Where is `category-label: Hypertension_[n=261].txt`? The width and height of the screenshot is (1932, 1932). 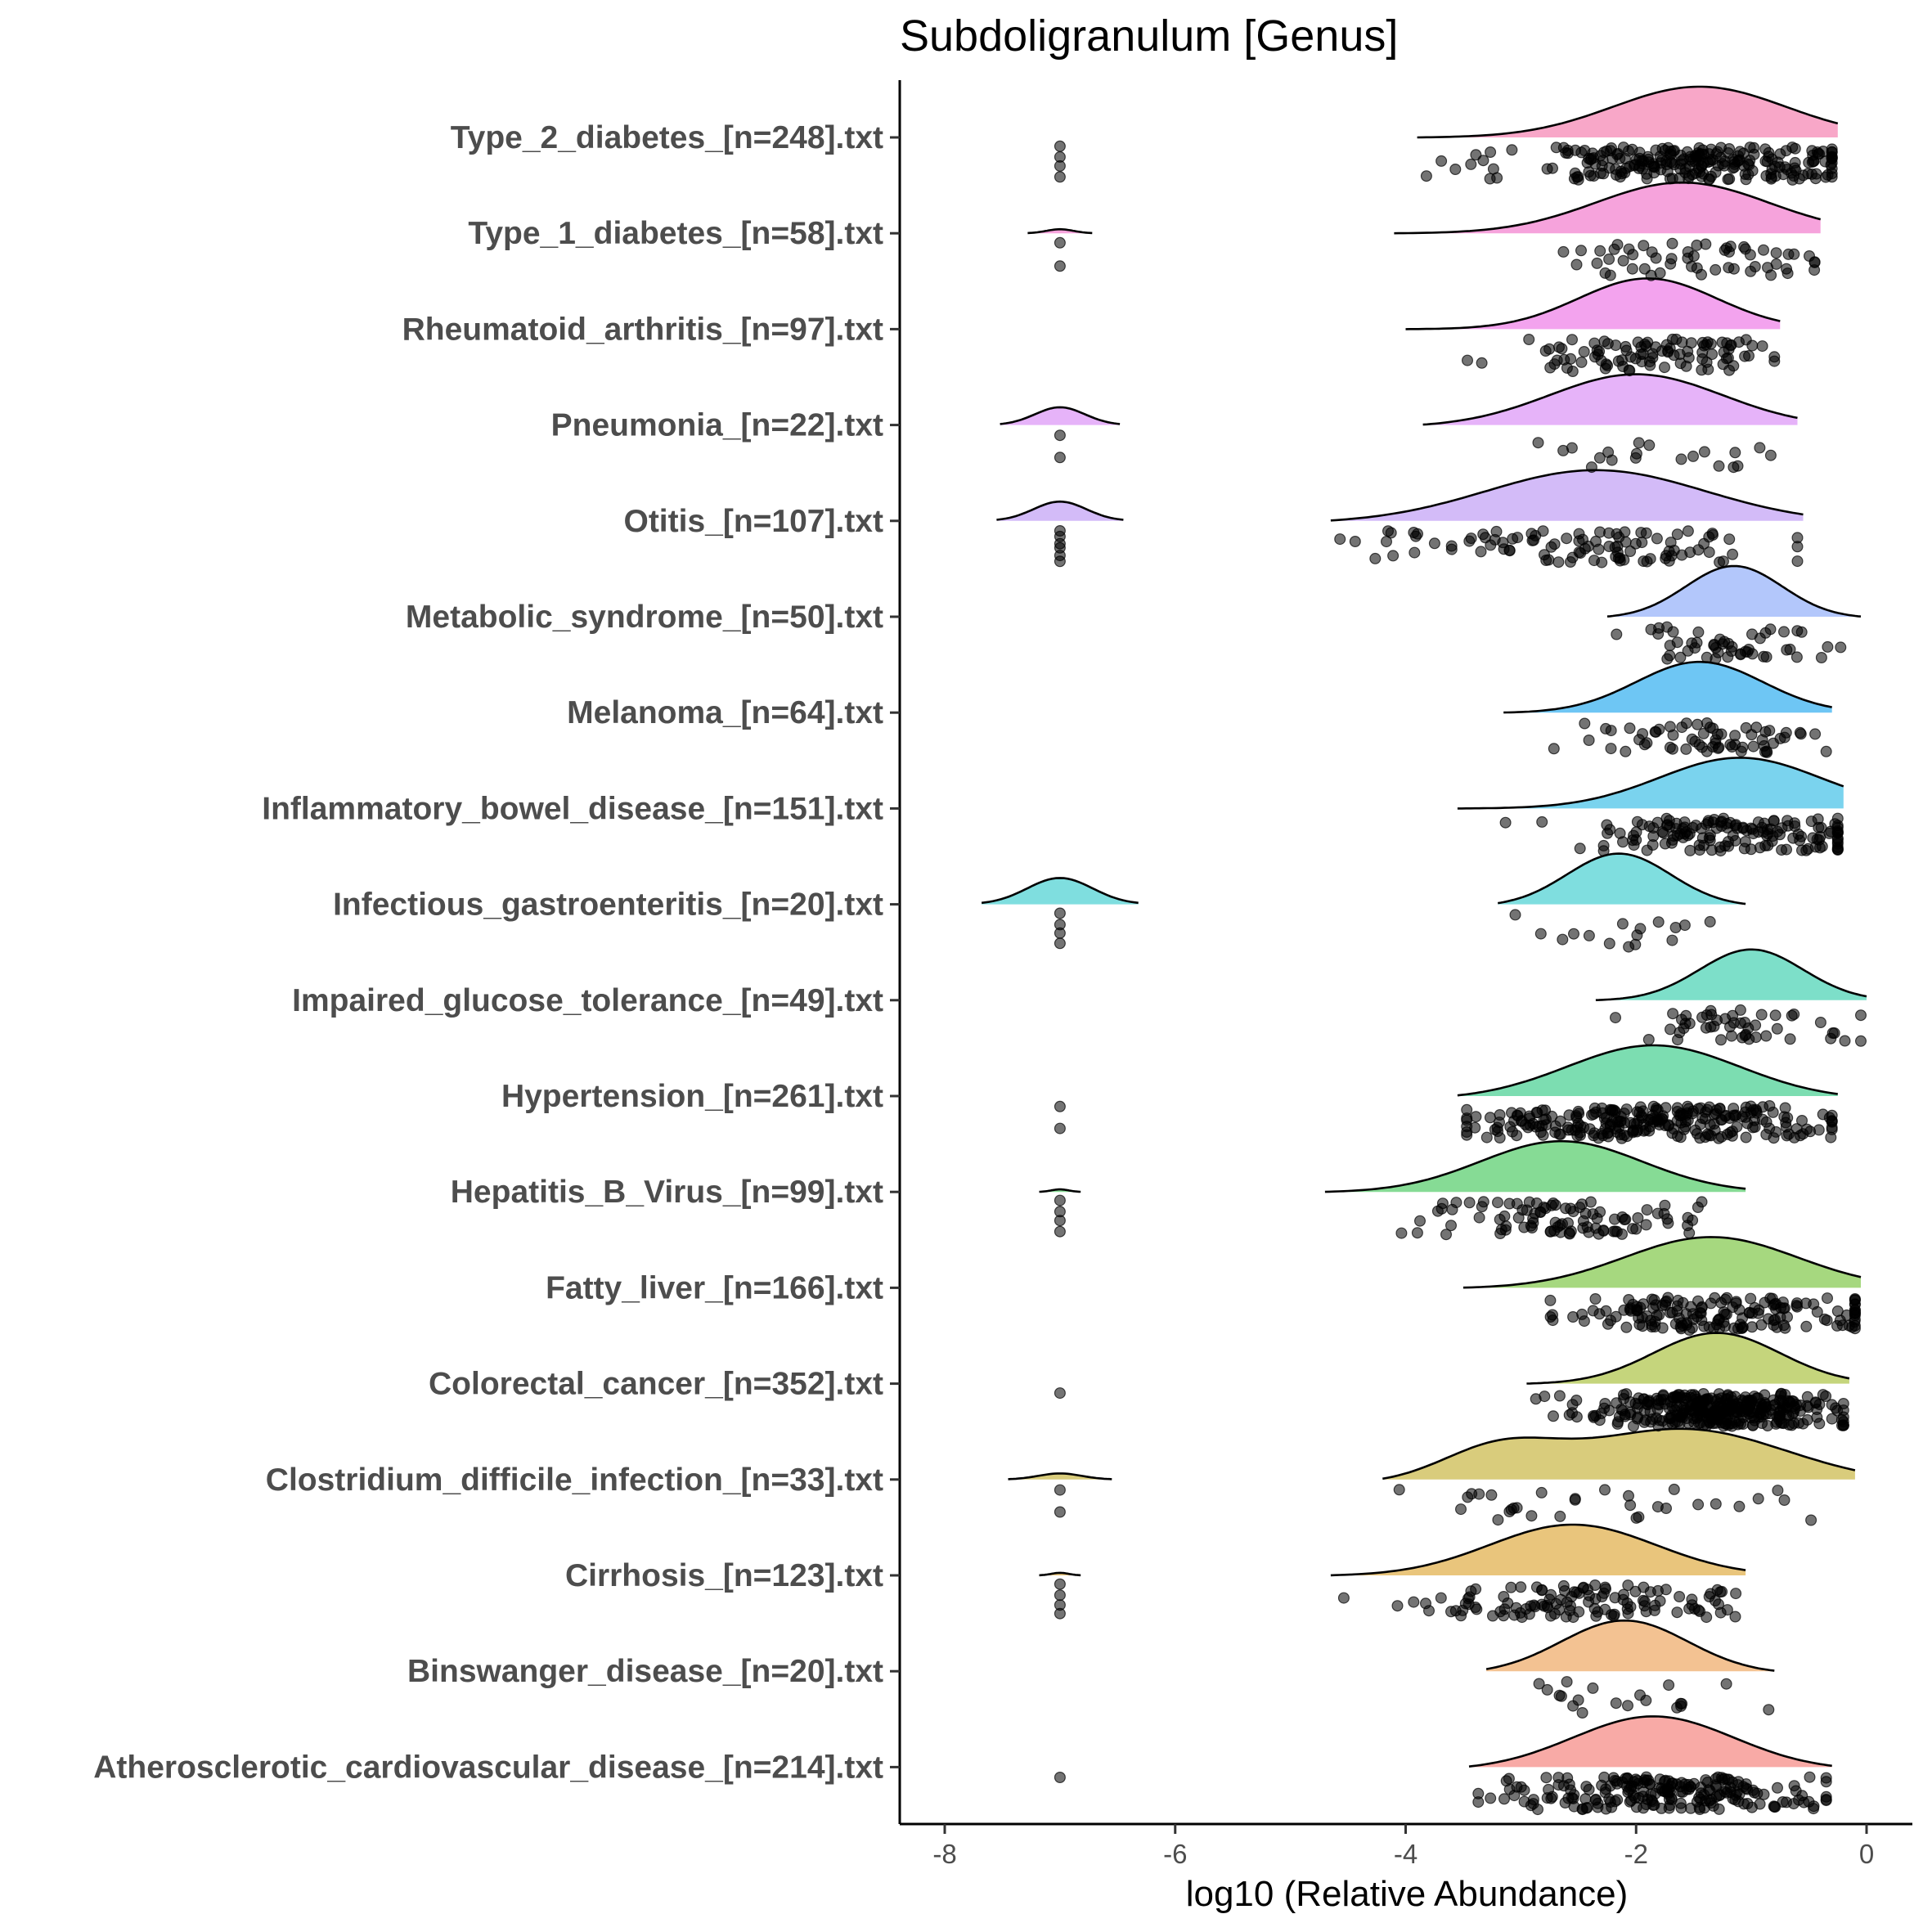
category-label: Hypertension_[n=261].txt is located at coordinates (692, 1096).